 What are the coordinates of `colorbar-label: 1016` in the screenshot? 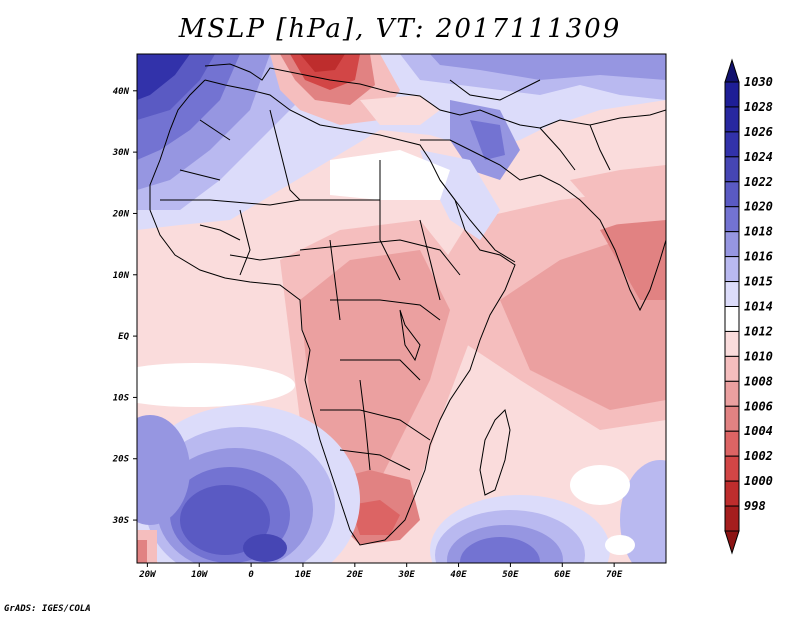 It's located at (758, 257).